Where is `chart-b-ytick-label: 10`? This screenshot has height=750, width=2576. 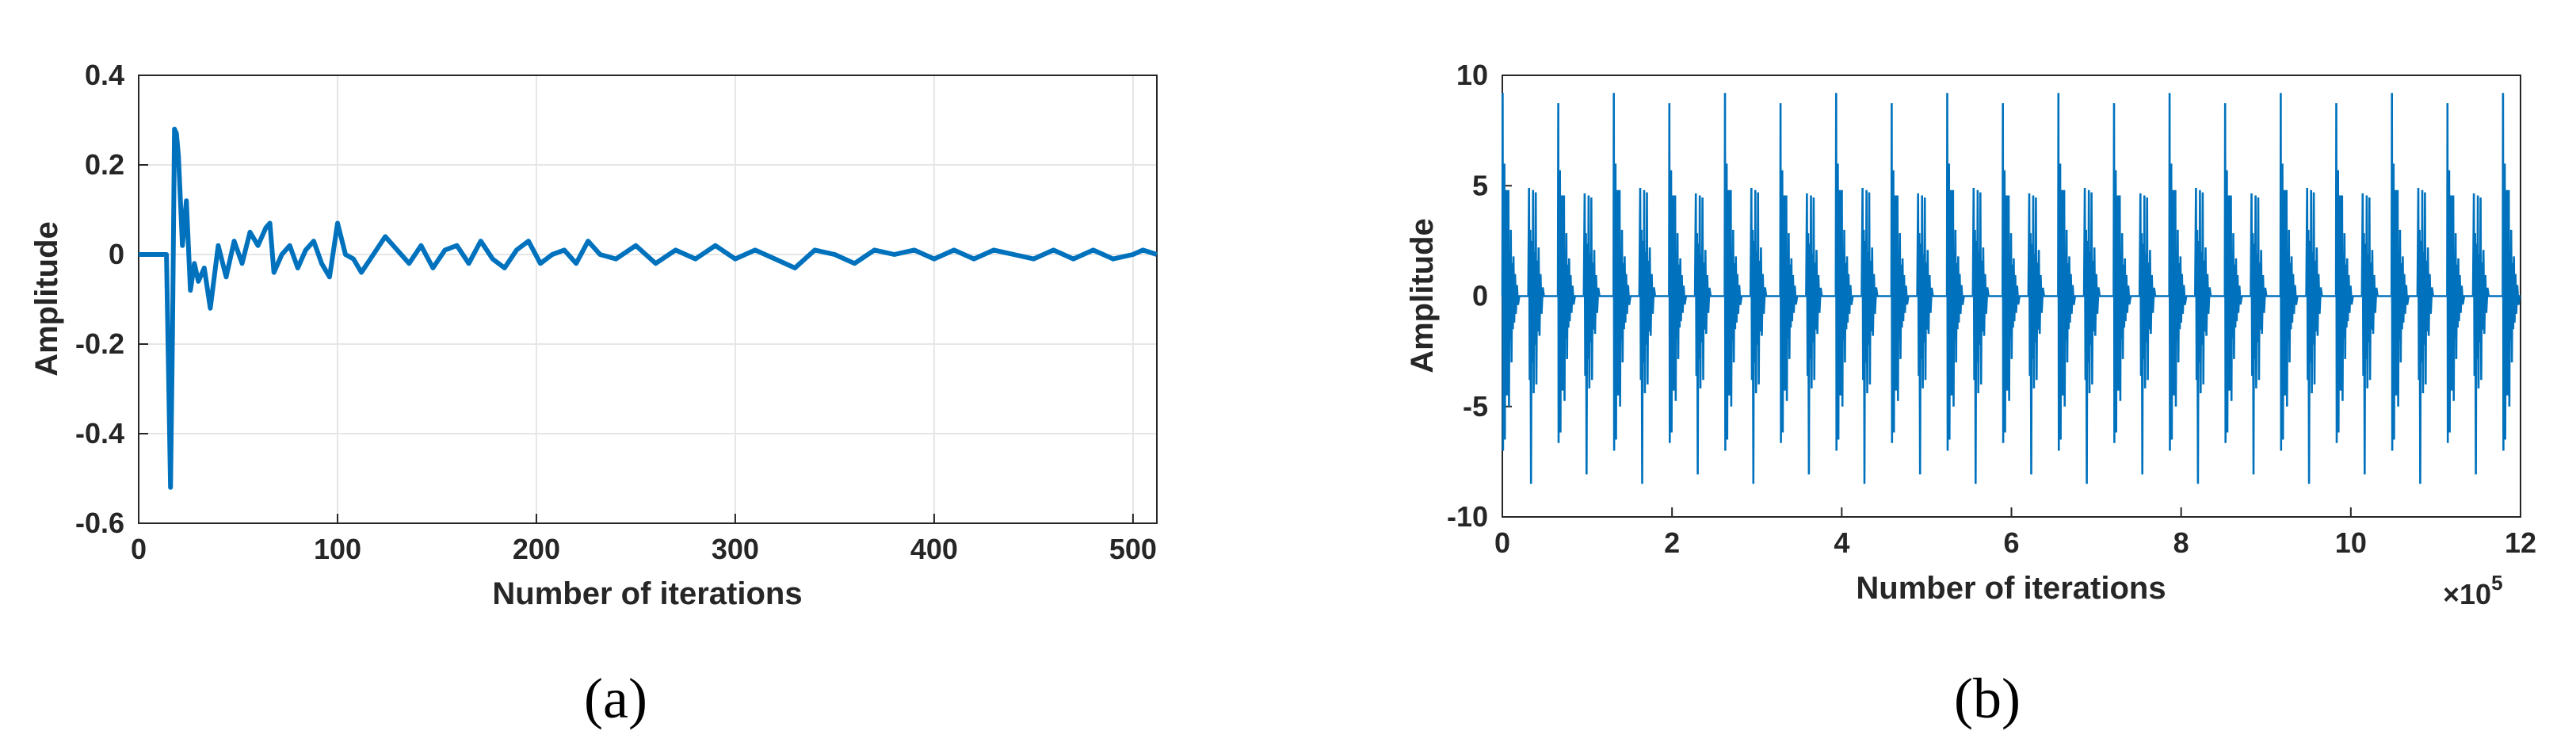
chart-b-ytick-label: 10 is located at coordinates (1472, 75).